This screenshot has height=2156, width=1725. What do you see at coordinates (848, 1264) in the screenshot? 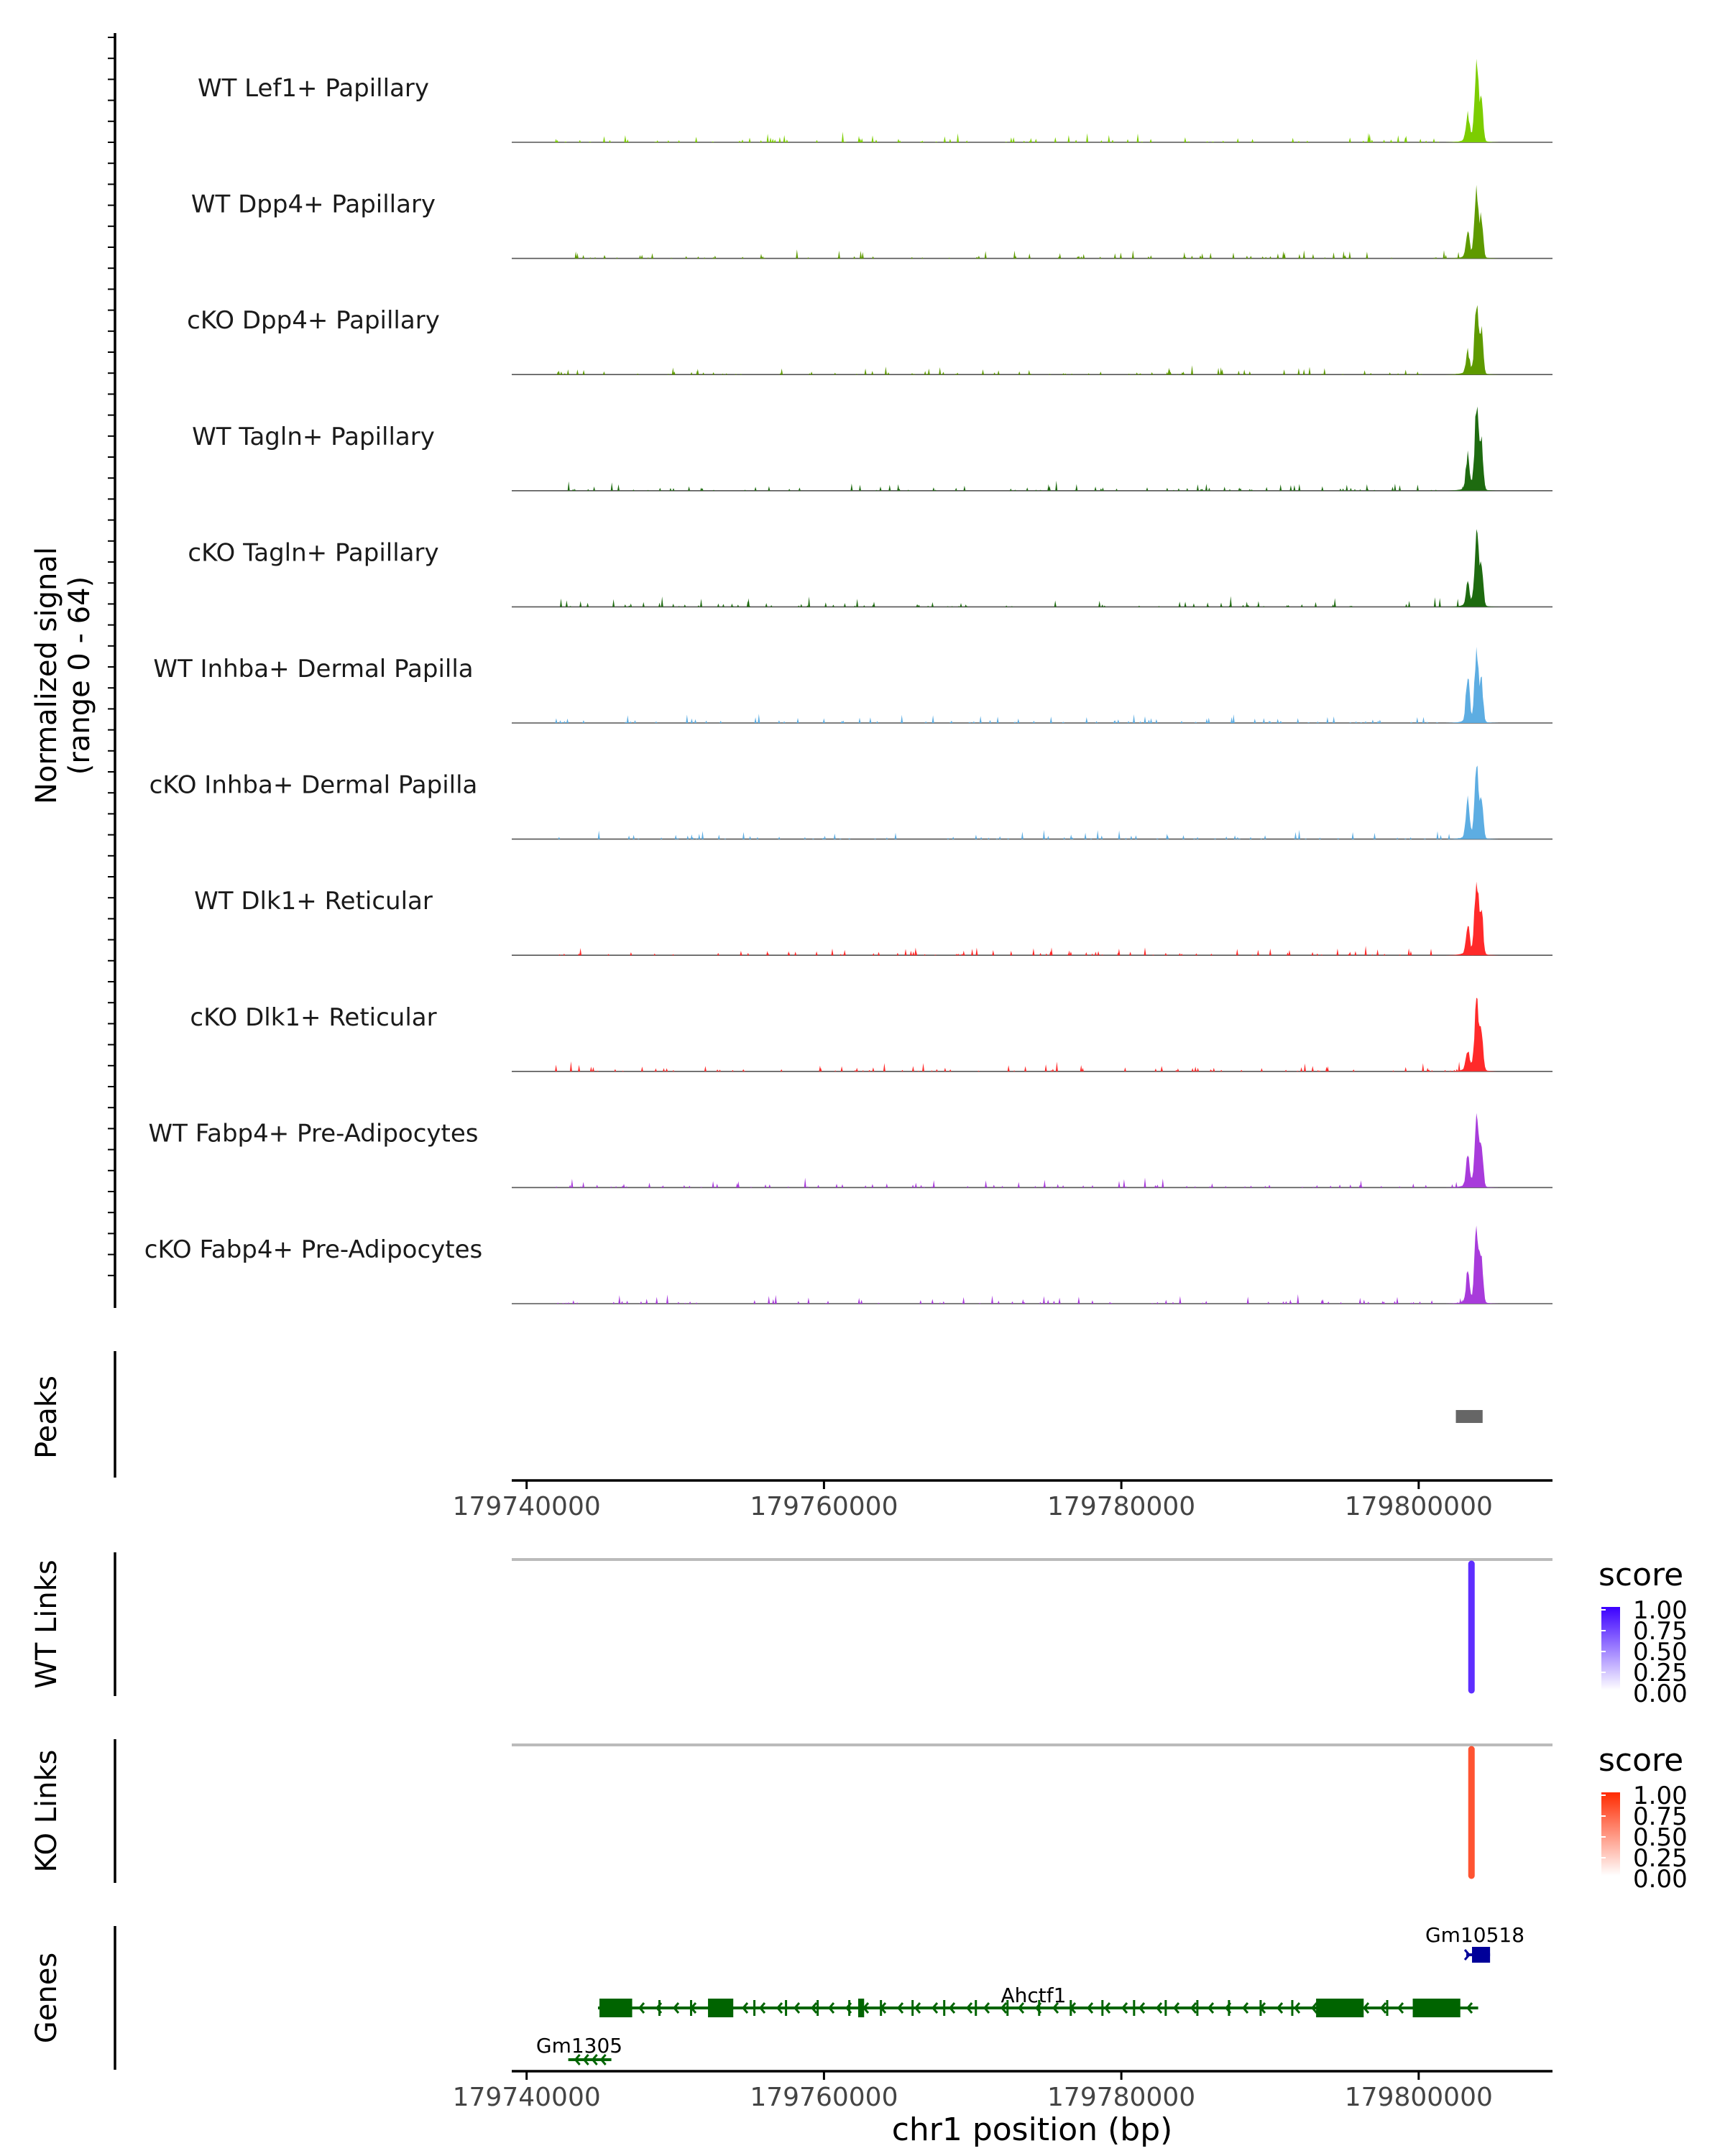
I see `coverage-track: cKO Fabp4+ Pre-Adipocytes` at bounding box center [848, 1264].